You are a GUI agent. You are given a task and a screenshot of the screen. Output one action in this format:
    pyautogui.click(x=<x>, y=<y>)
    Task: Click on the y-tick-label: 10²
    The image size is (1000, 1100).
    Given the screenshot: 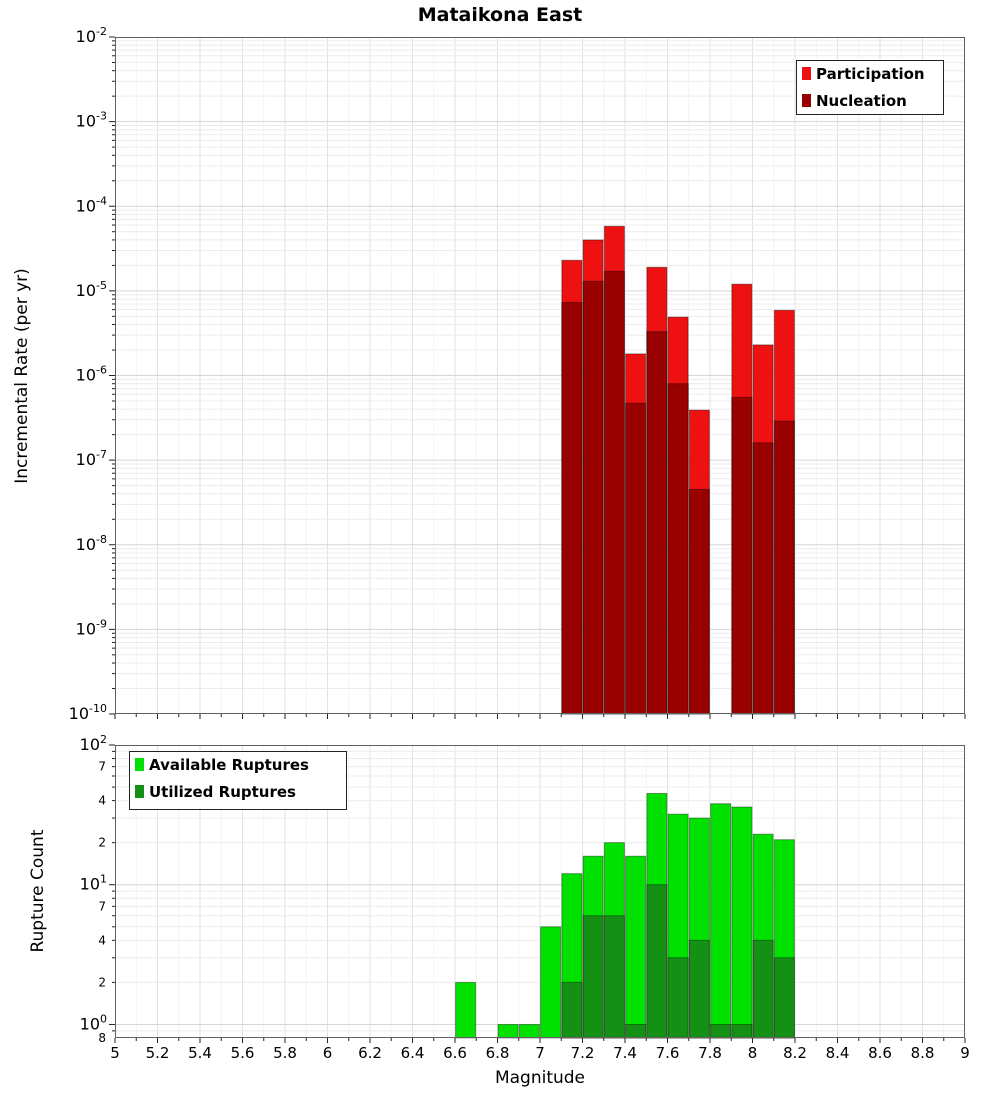 What is the action you would take?
    pyautogui.click(x=93, y=743)
    